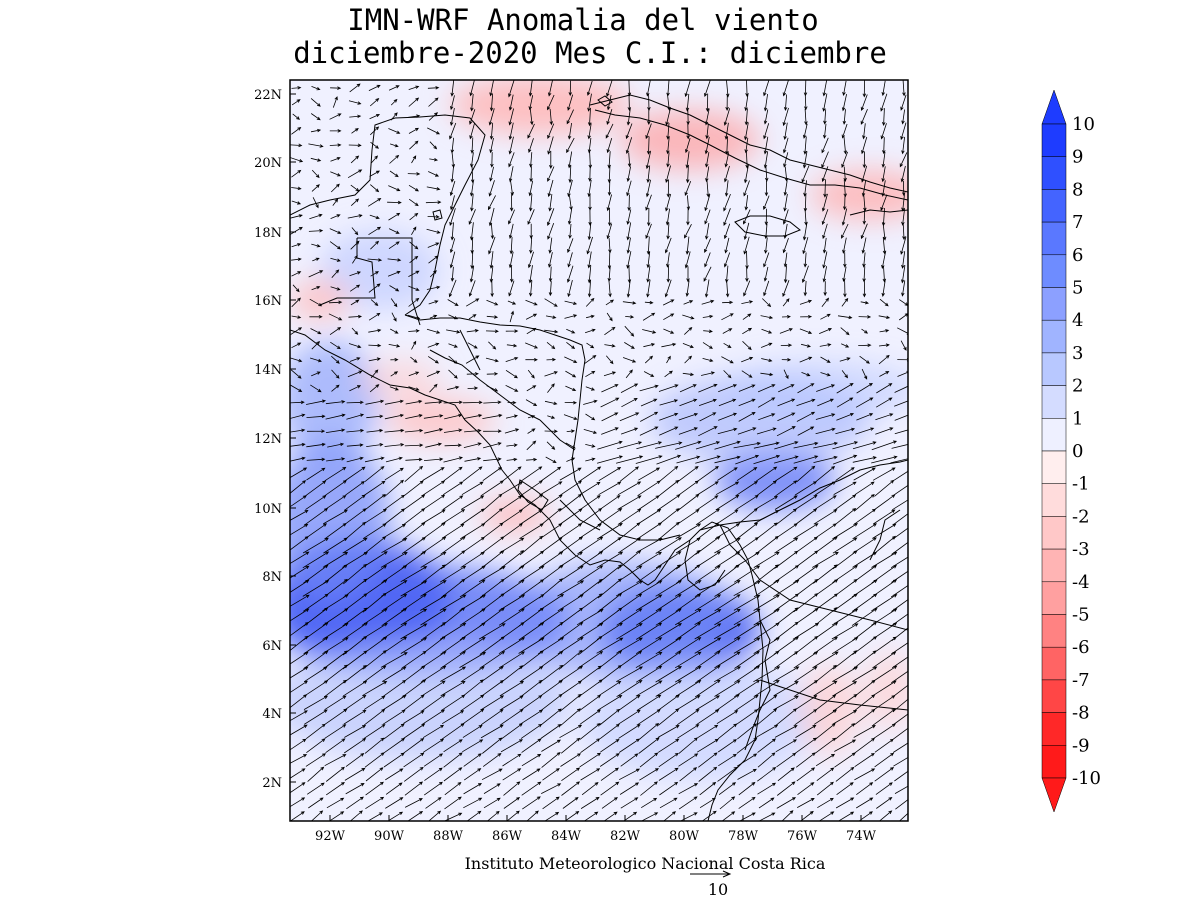  I want to click on lon-axis: 92W 90W 88W 86W 84W 82W 80W 78W 76W 74W, so click(596, 836).